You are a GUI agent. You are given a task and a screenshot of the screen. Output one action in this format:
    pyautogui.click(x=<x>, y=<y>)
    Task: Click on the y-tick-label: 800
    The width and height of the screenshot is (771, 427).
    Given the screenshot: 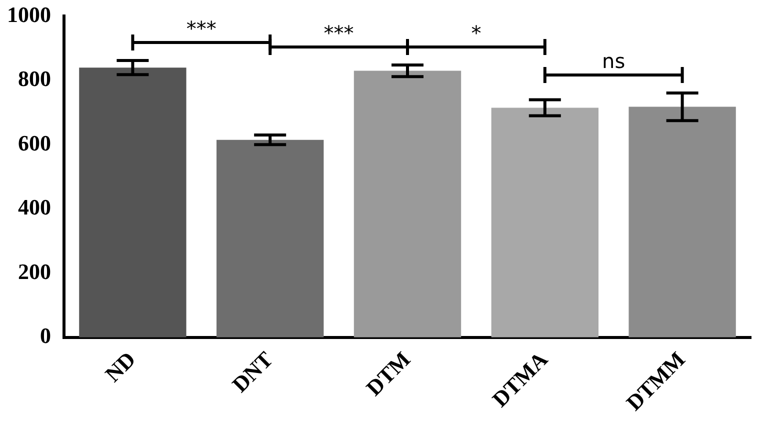 What is the action you would take?
    pyautogui.click(x=34, y=79)
    